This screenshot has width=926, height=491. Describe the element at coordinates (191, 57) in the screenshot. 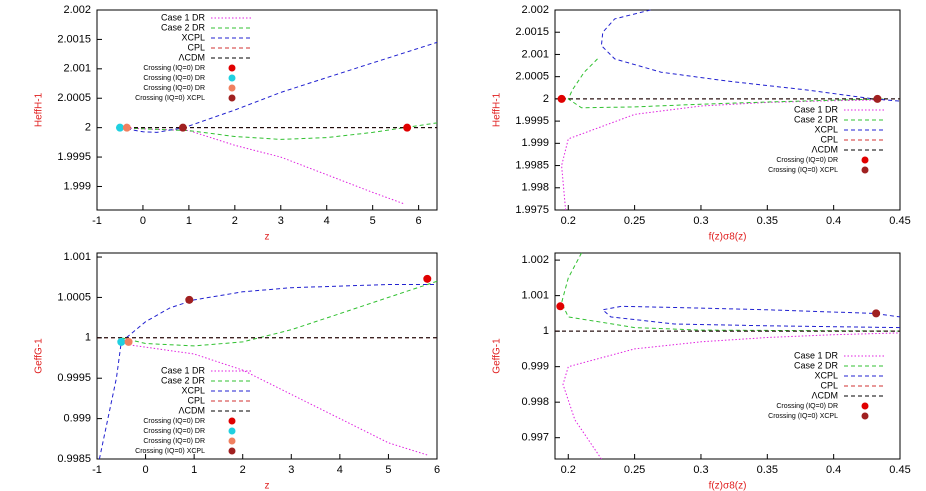

I see `legend-label: ΛCDM` at that location.